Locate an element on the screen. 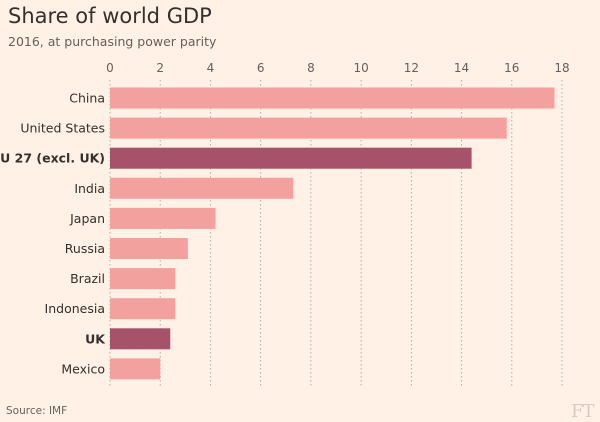 The height and width of the screenshot is (422, 600). x-tick-label: 12 is located at coordinates (411, 68).